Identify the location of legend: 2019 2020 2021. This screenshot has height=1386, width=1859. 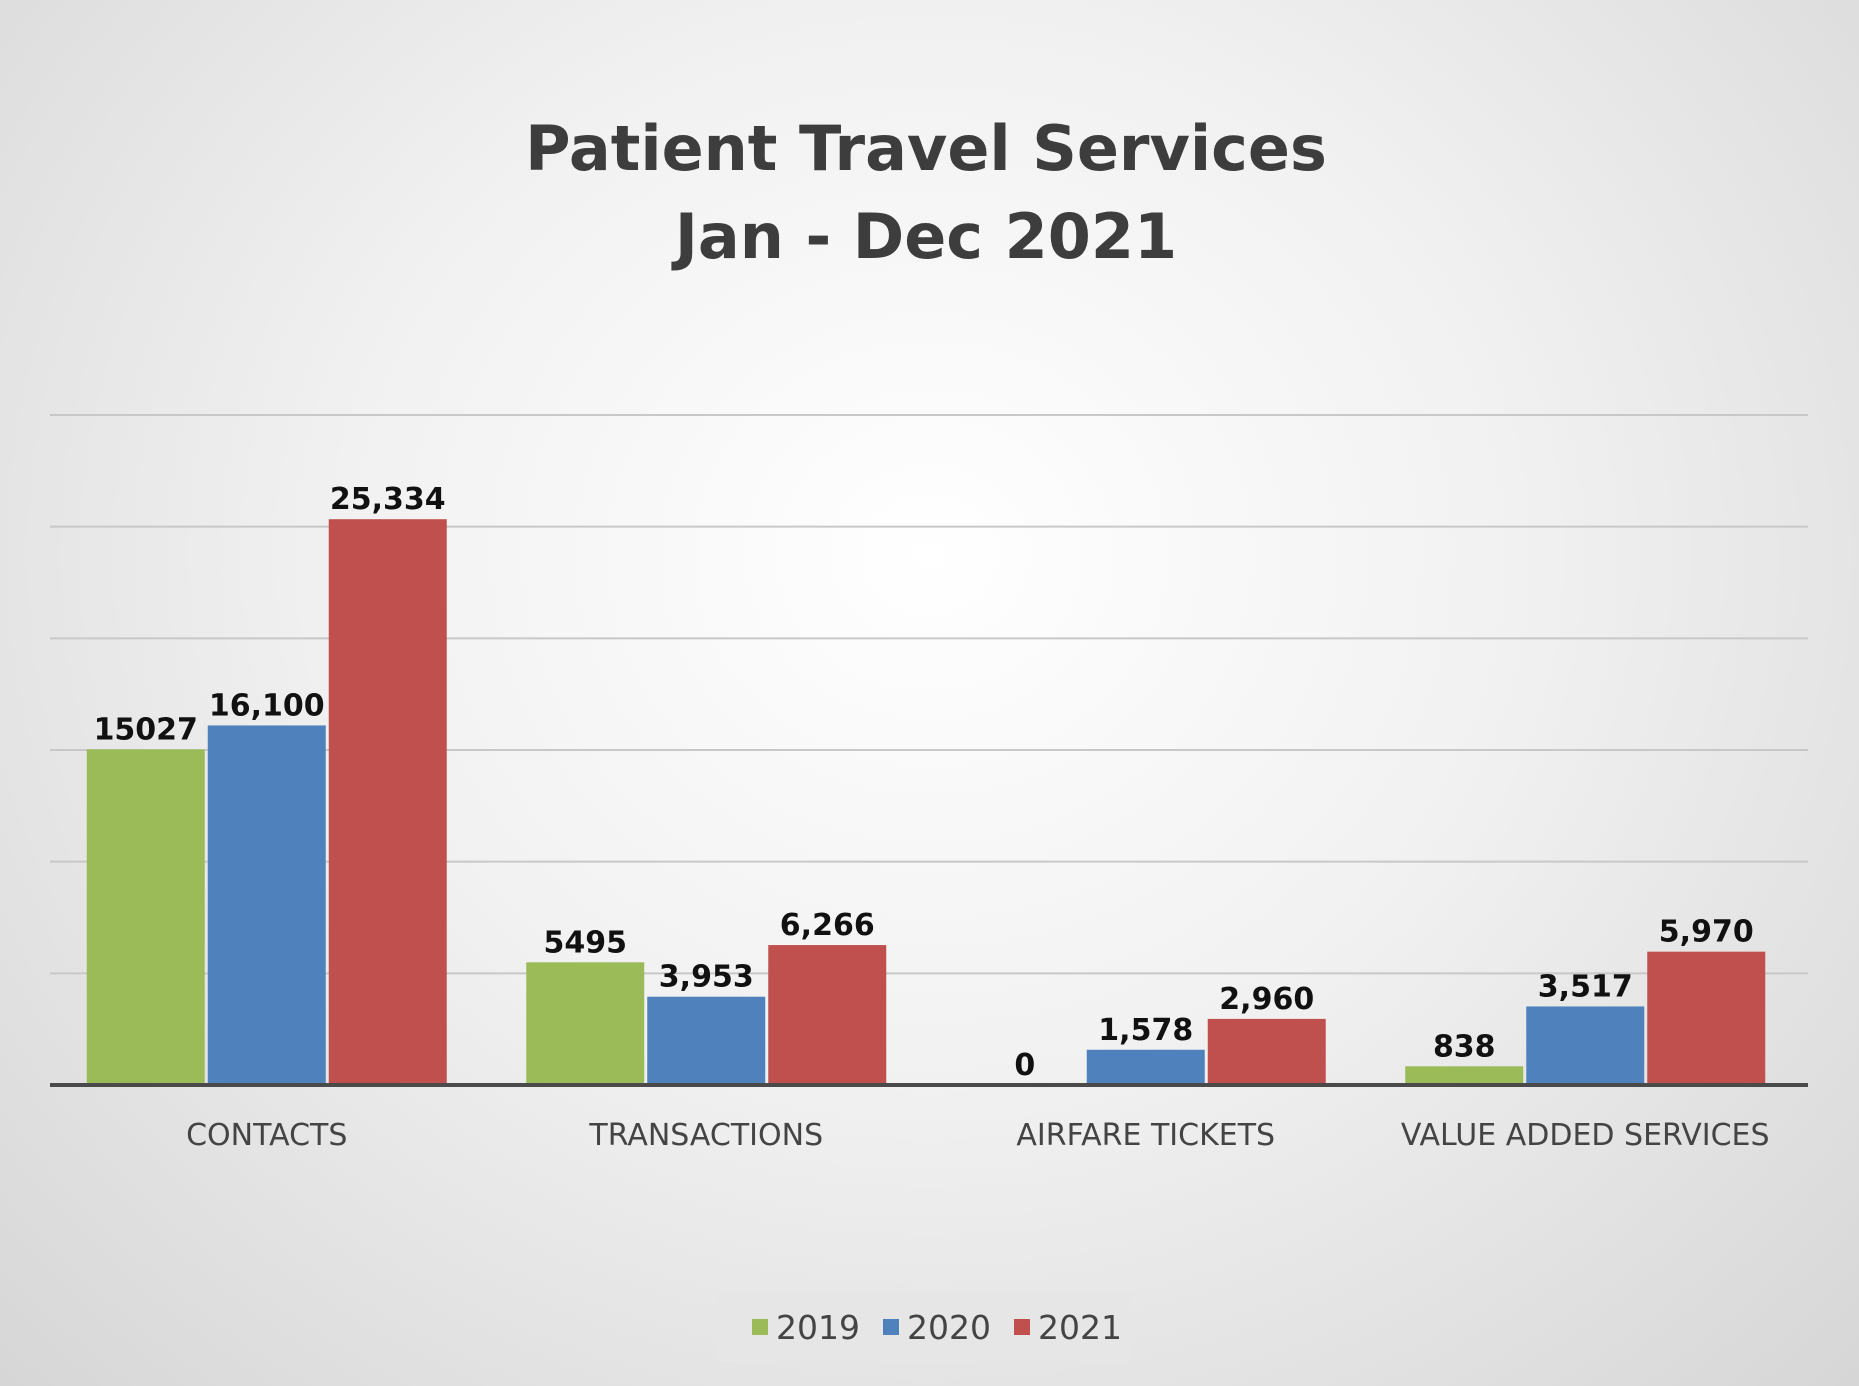
(924, 1327).